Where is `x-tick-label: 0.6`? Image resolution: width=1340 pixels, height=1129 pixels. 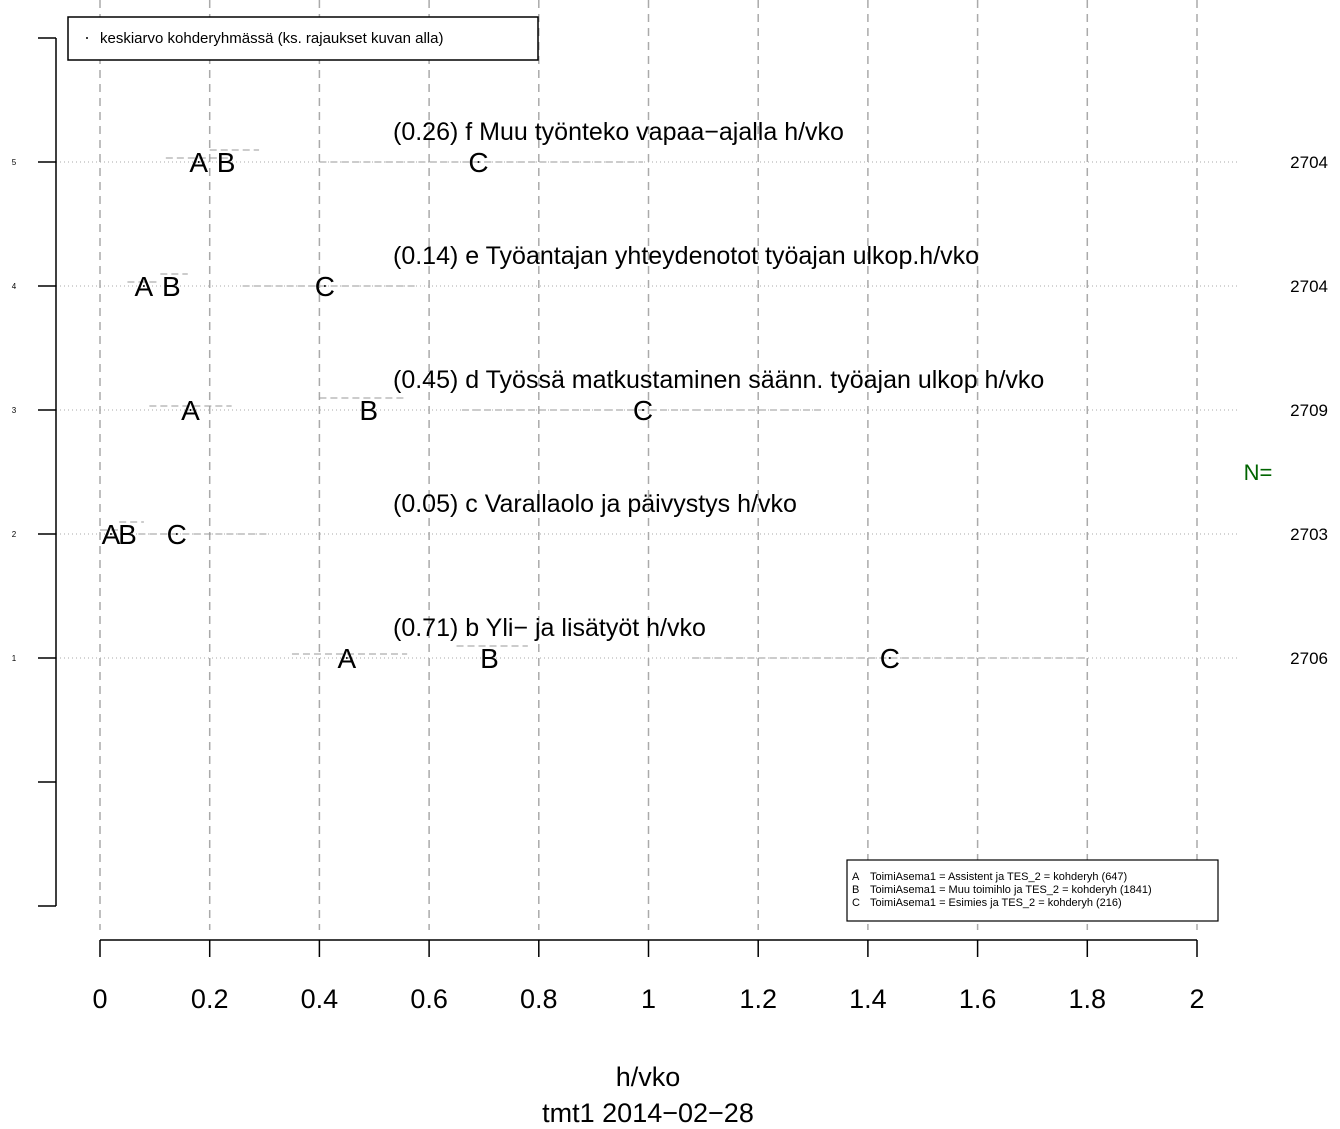 x-tick-label: 0.6 is located at coordinates (429, 999).